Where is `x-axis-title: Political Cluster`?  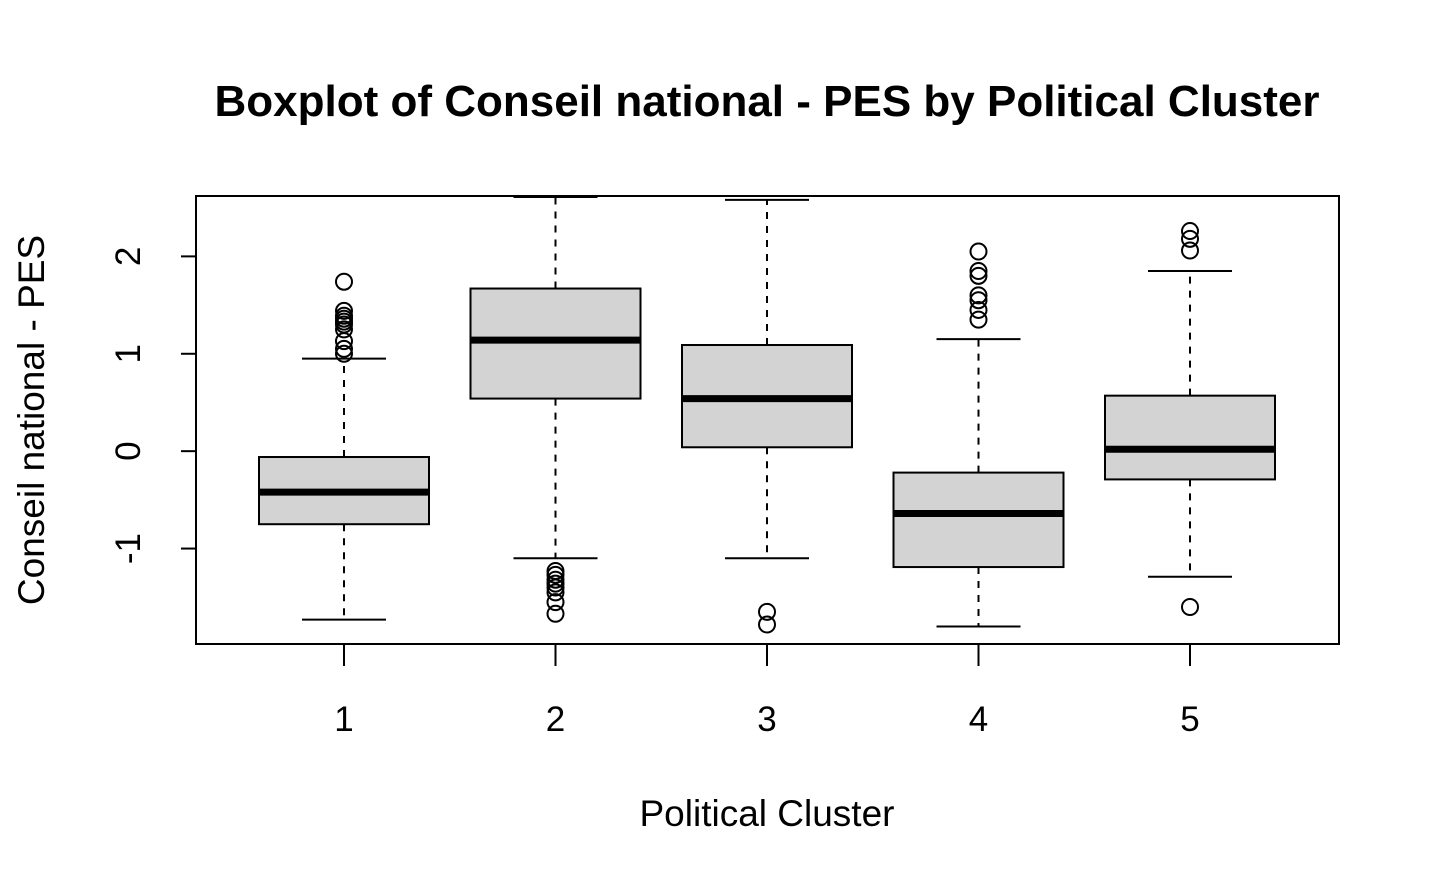 x-axis-title: Political Cluster is located at coordinates (767, 813).